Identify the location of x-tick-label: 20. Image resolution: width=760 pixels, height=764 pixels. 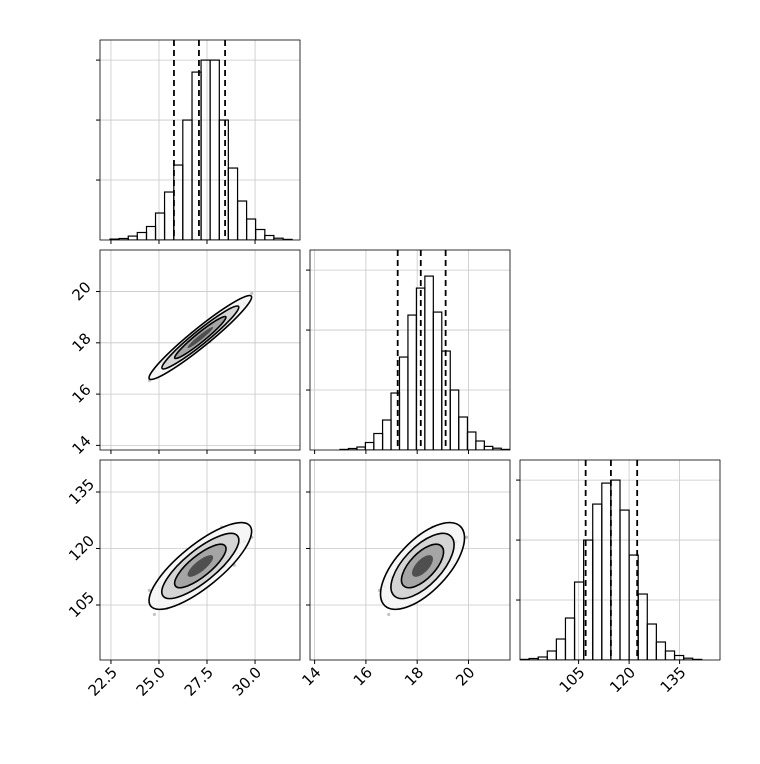
(465, 676).